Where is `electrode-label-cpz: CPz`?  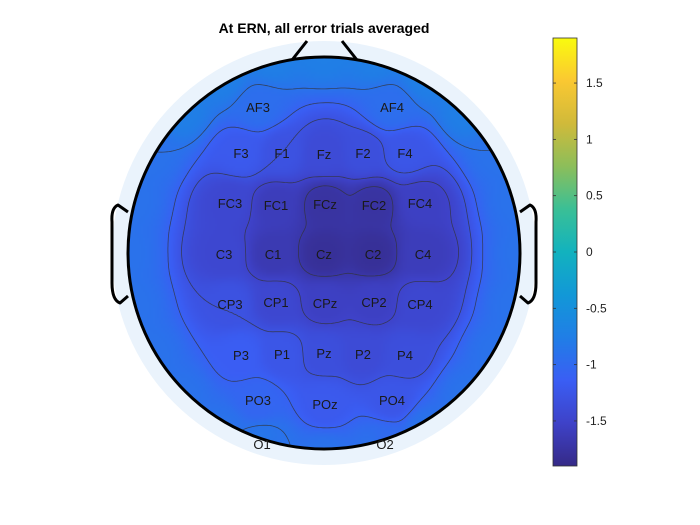 electrode-label-cpz: CPz is located at coordinates (325, 303).